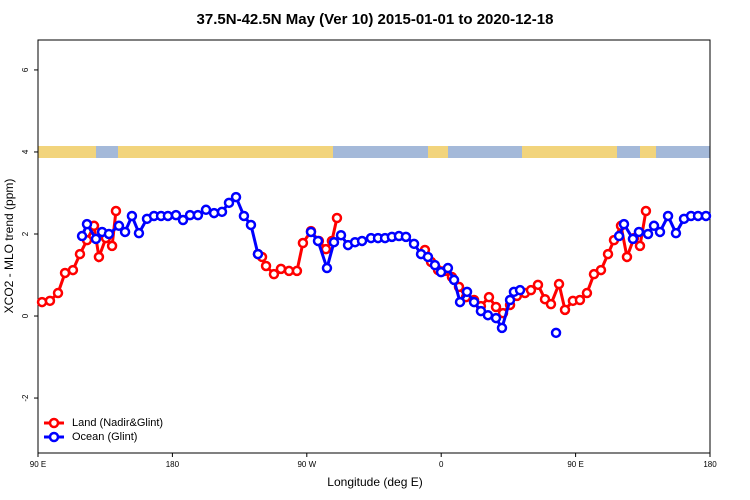 Image resolution: width=750 pixels, height=500 pixels. I want to click on y-axis-label: XCO2 - MLO trend (ppm), so click(9, 246).